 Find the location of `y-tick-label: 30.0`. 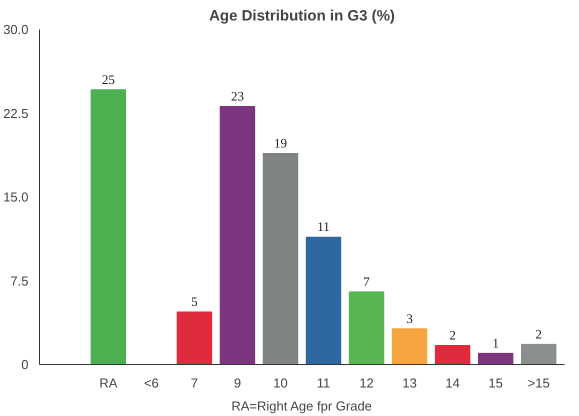

y-tick-label: 30.0 is located at coordinates (16, 29).